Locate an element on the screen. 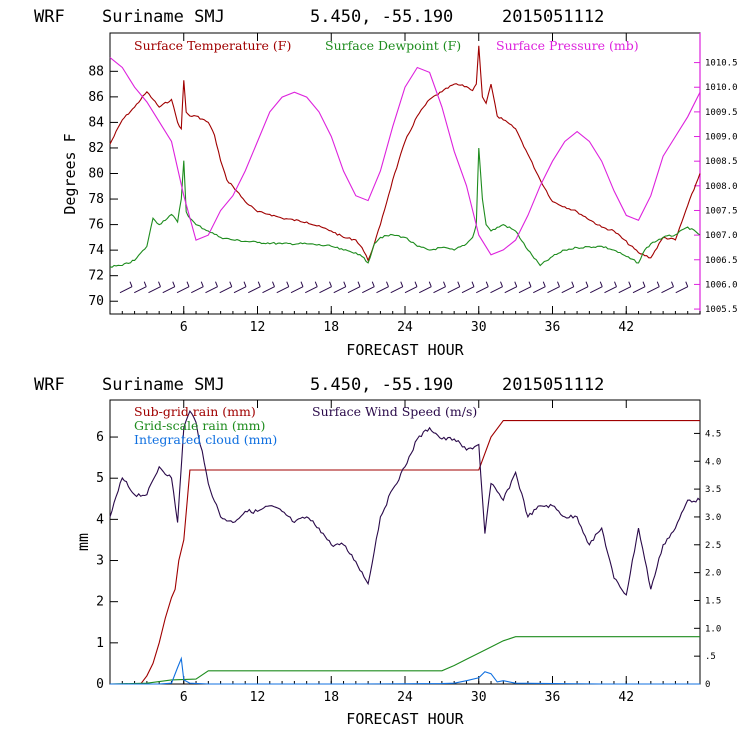 The height and width of the screenshot is (740, 740). temperature-y2tick-label: 1007.0 is located at coordinates (721, 236).